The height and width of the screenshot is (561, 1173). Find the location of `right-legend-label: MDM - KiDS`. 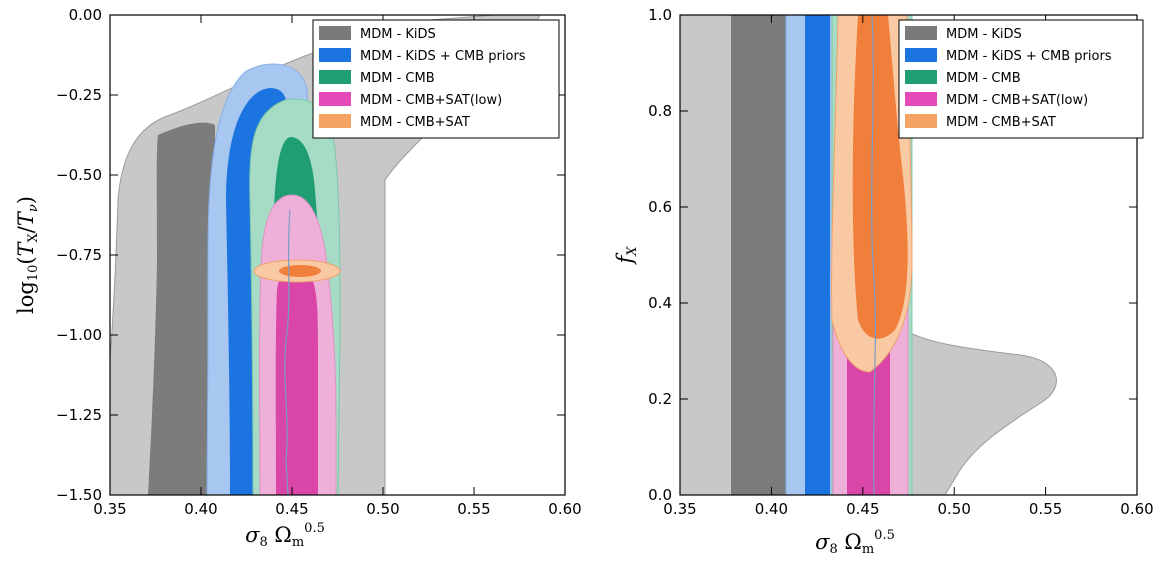

right-legend-label: MDM - KiDS is located at coordinates (984, 34).